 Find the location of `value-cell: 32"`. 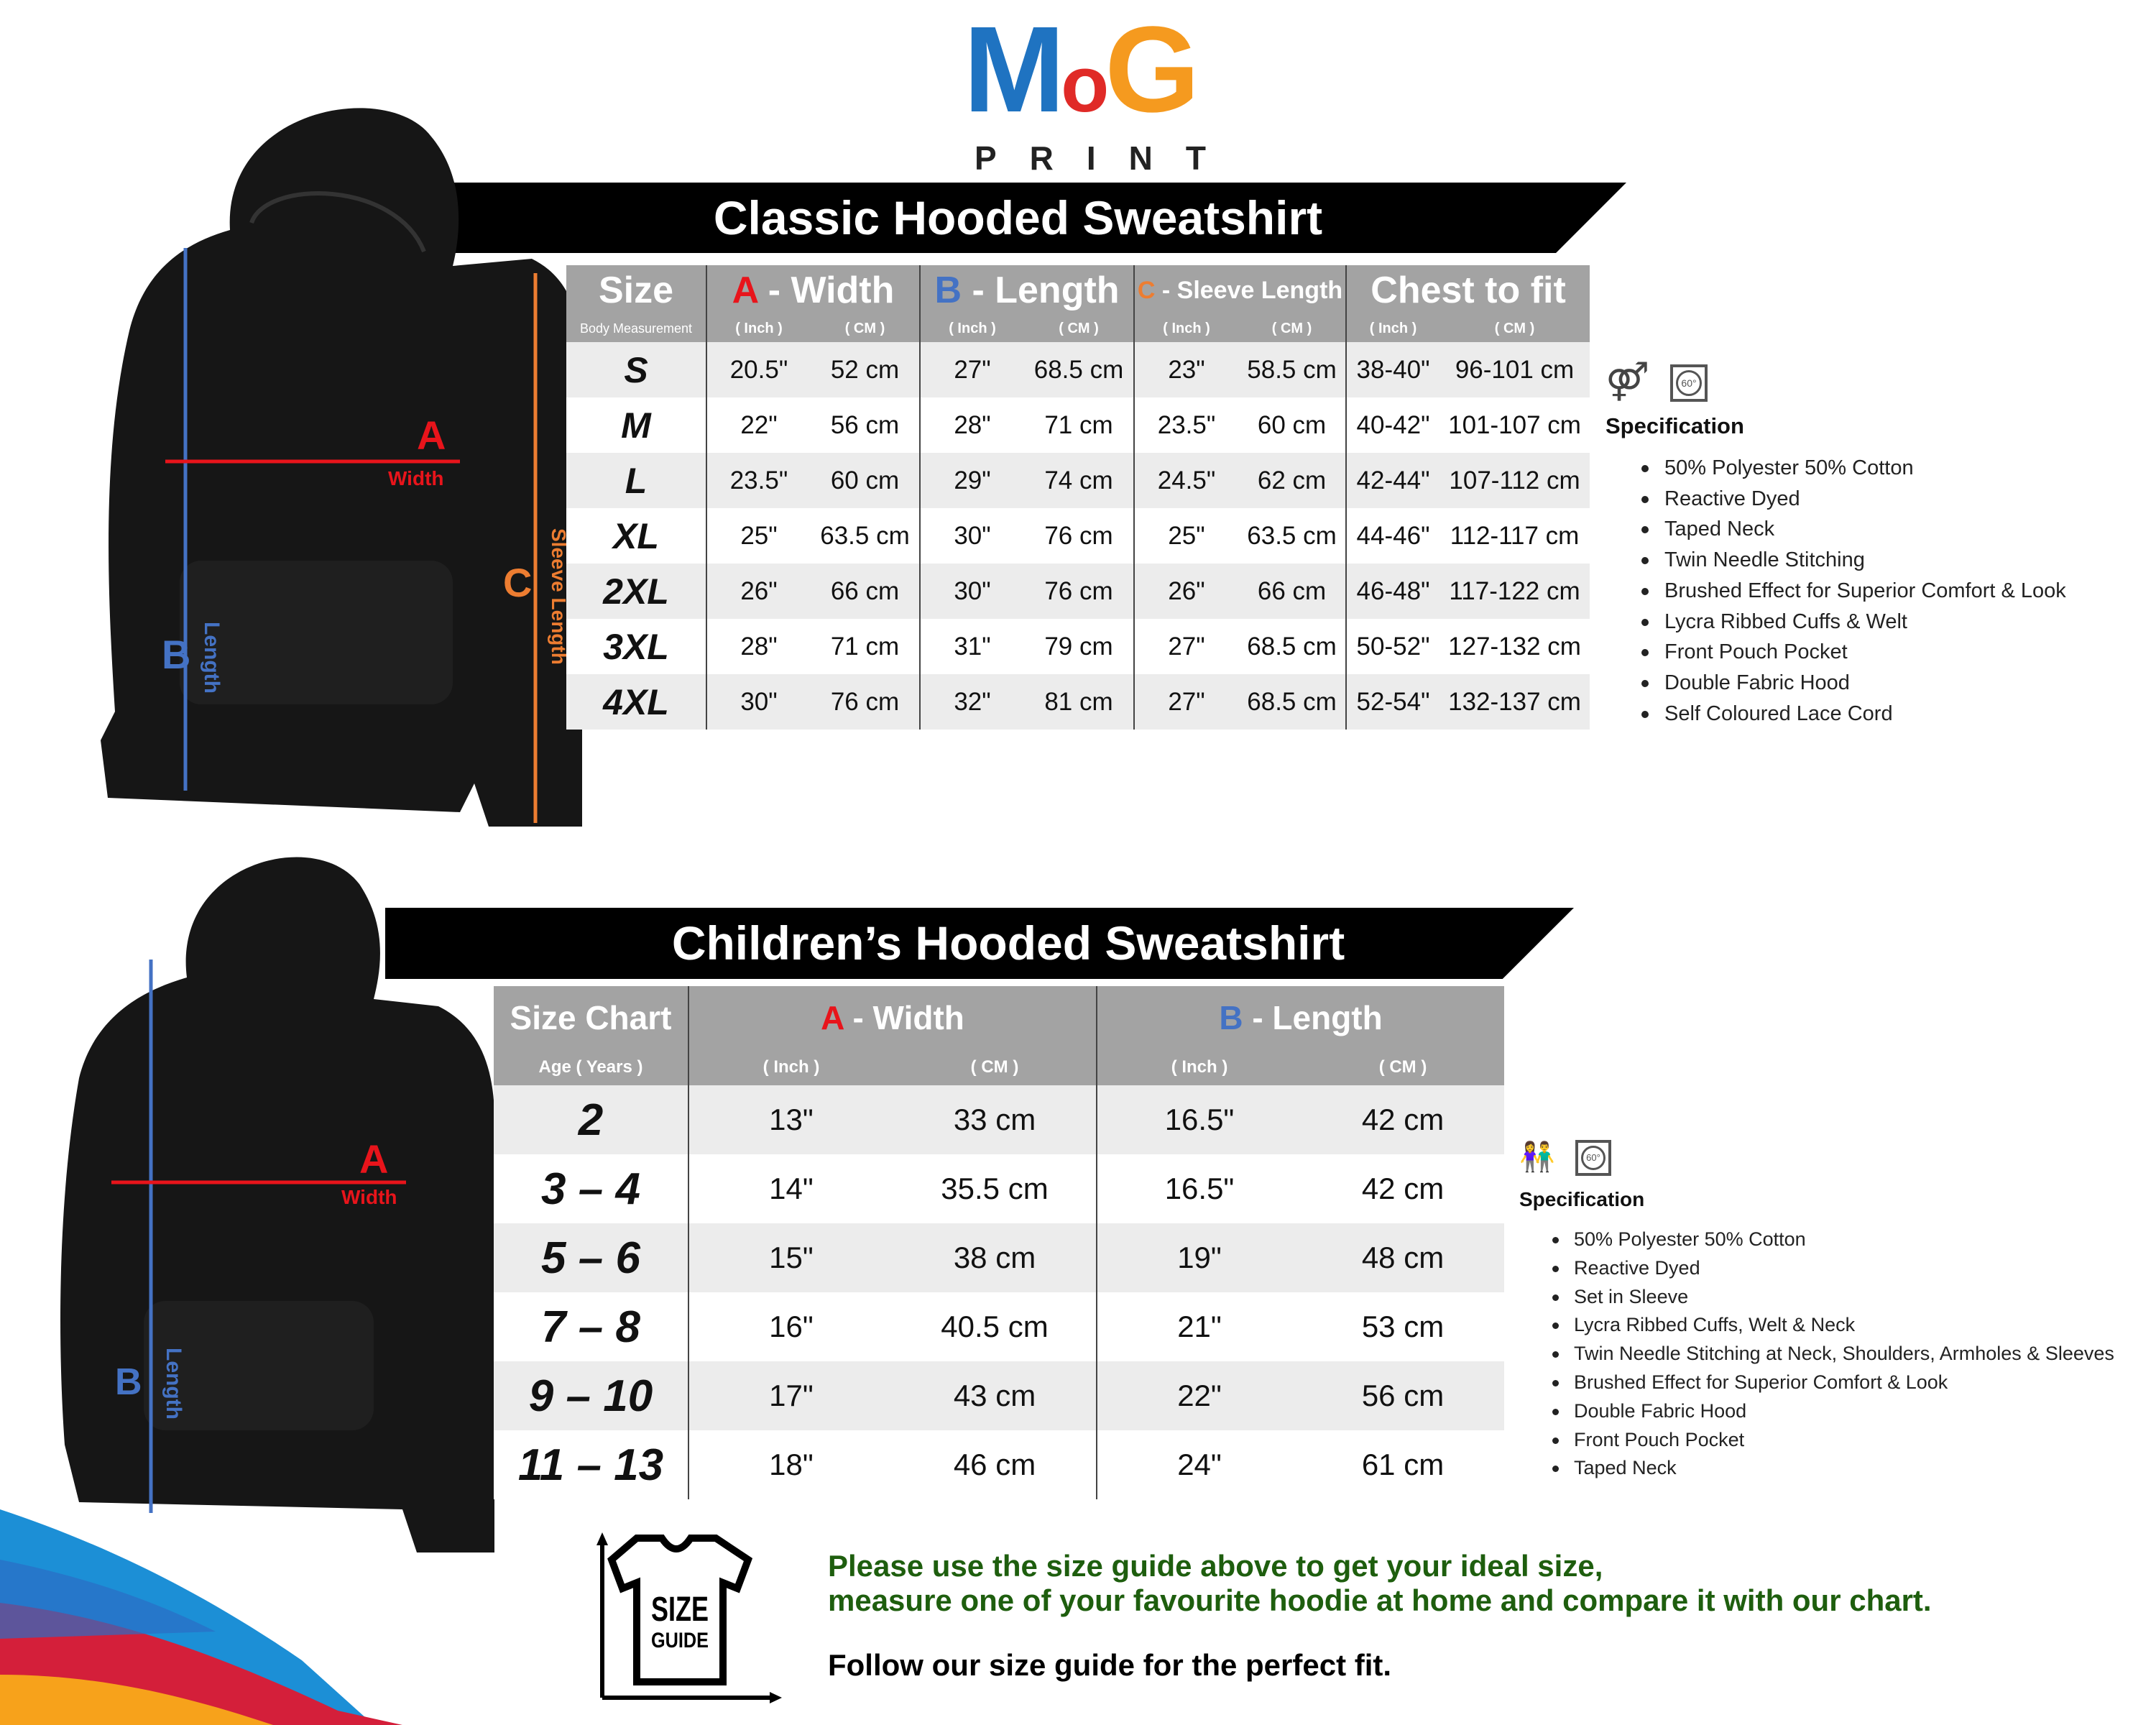

value-cell: 32" is located at coordinates (972, 702).